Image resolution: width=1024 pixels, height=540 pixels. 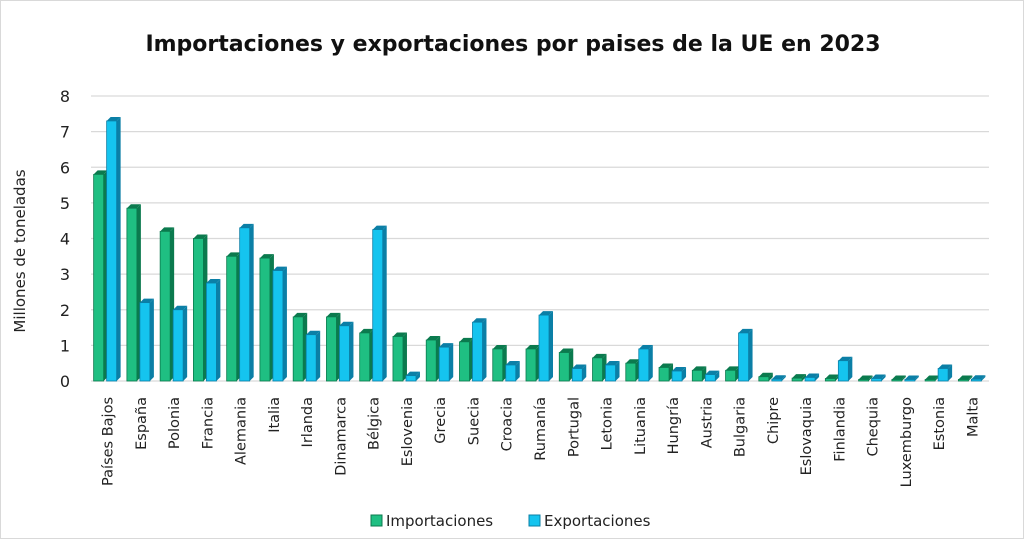 What do you see at coordinates (534, 520) in the screenshot?
I see `legend-swatch-exportaciones` at bounding box center [534, 520].